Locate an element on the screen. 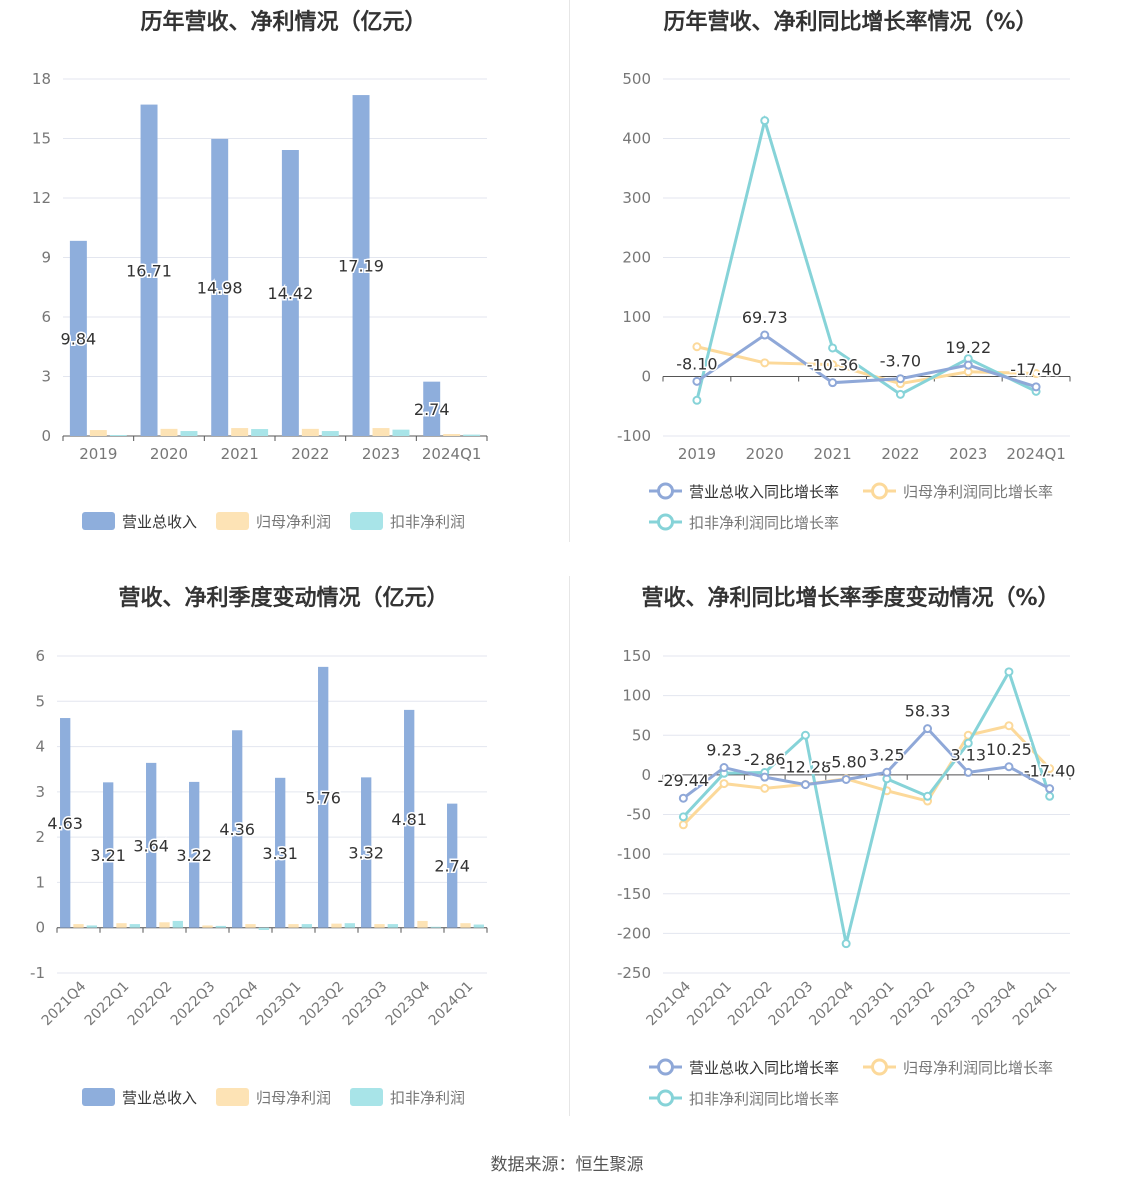 The width and height of the screenshot is (1134, 1188). x-tick-label: 2022Q2 is located at coordinates (750, 1004).